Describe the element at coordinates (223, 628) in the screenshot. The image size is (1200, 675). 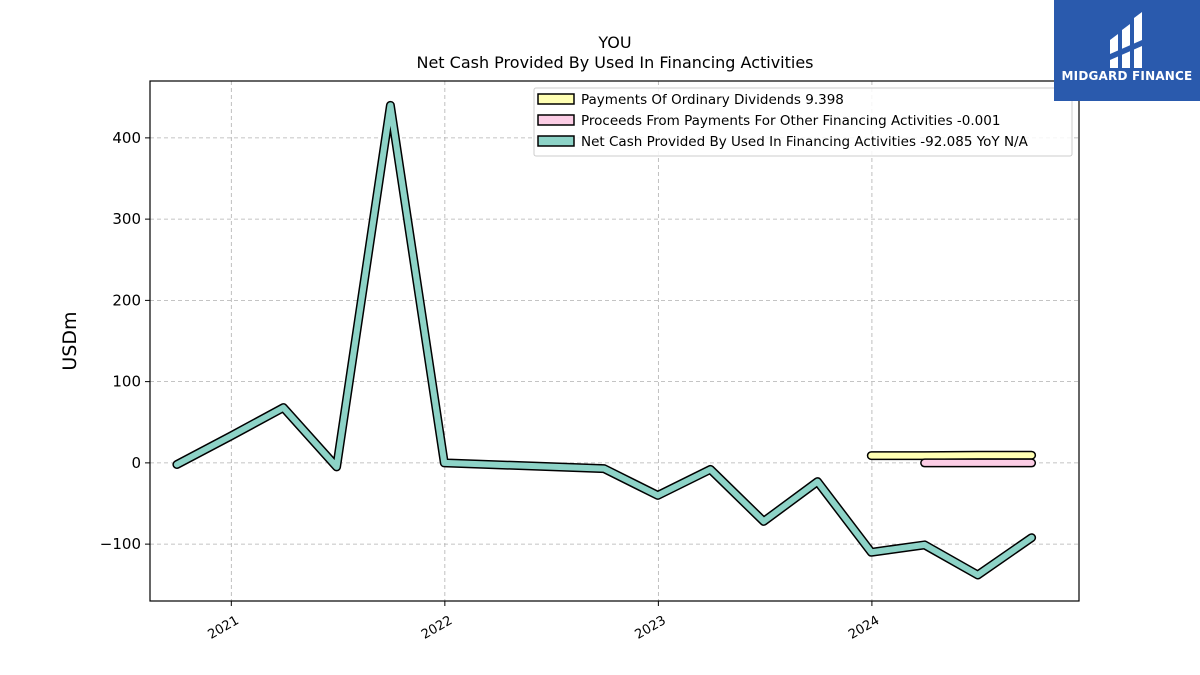
I see `x-tick-label: 2021` at that location.